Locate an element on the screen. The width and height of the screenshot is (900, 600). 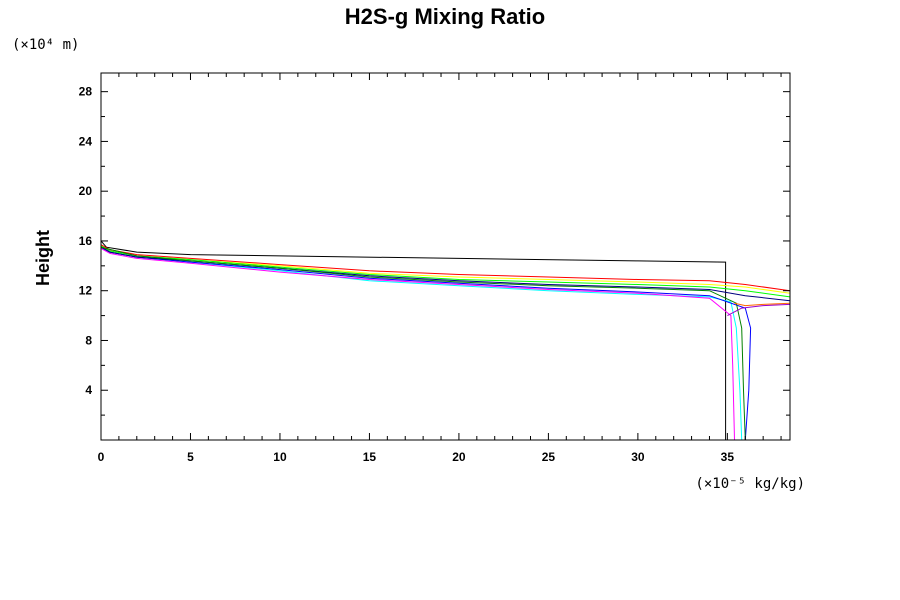
y-tick-label: 24 is located at coordinates (86, 141).